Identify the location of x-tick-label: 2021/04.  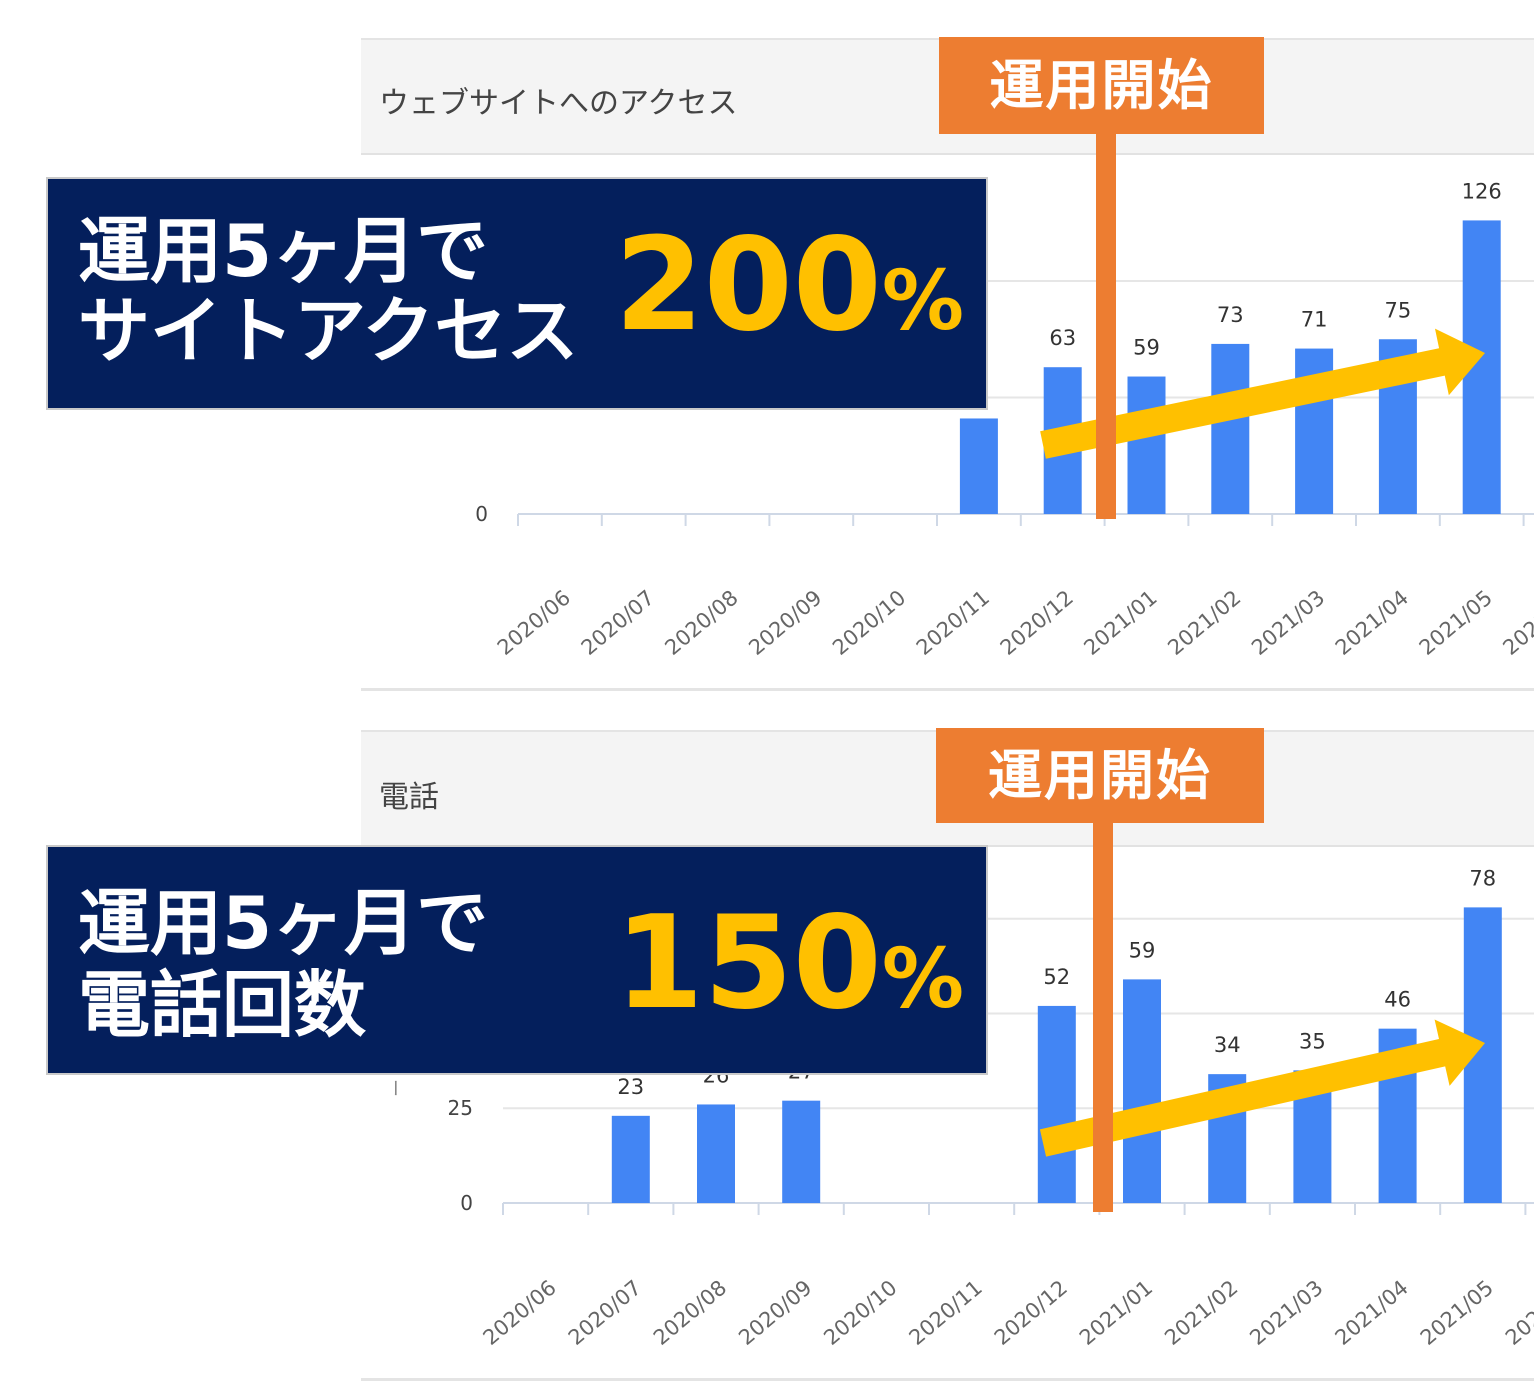
(1372, 1312).